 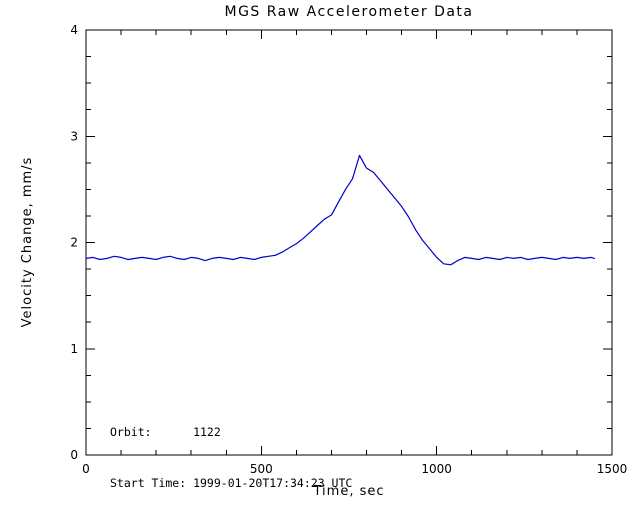 What do you see at coordinates (231, 483) in the screenshot?
I see `annotation-start-time: Start Time: 1999-01-20T17:34:23 UTC` at bounding box center [231, 483].